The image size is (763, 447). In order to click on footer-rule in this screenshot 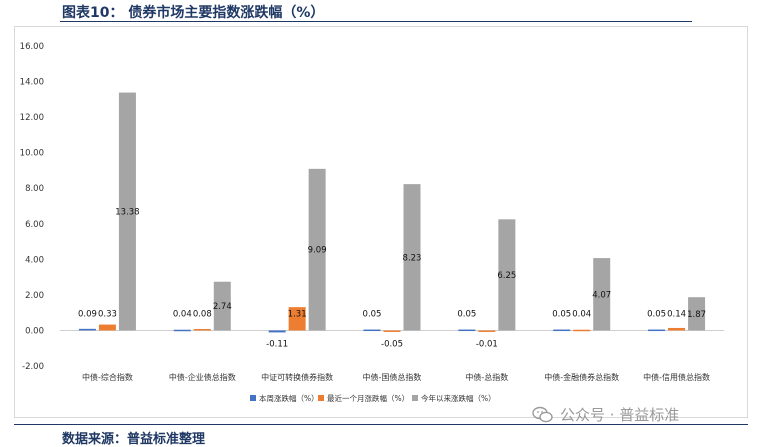, I will do `click(381, 424)`.